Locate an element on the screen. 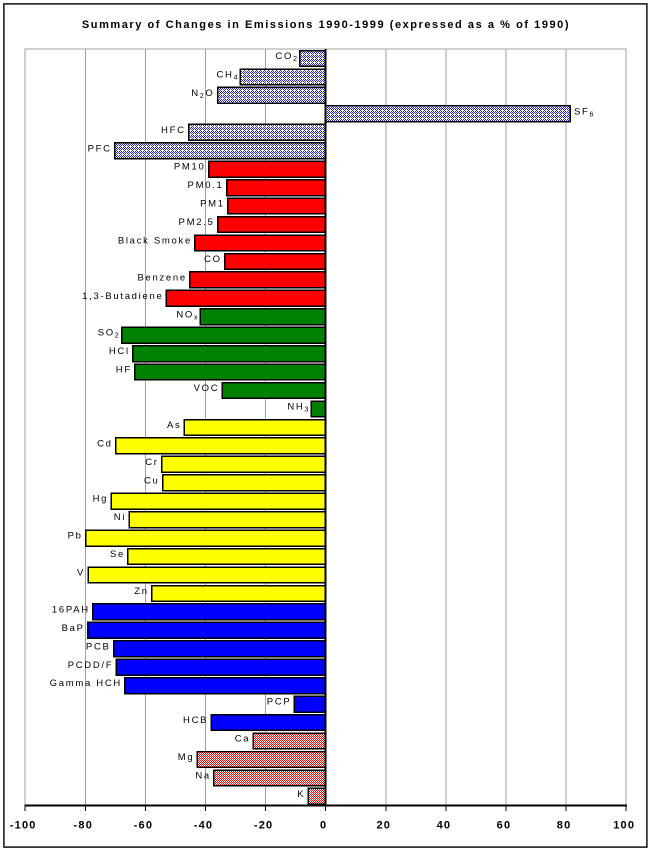 Image resolution: width=651 pixels, height=856 pixels. svg-text: 60 is located at coordinates (504, 826).